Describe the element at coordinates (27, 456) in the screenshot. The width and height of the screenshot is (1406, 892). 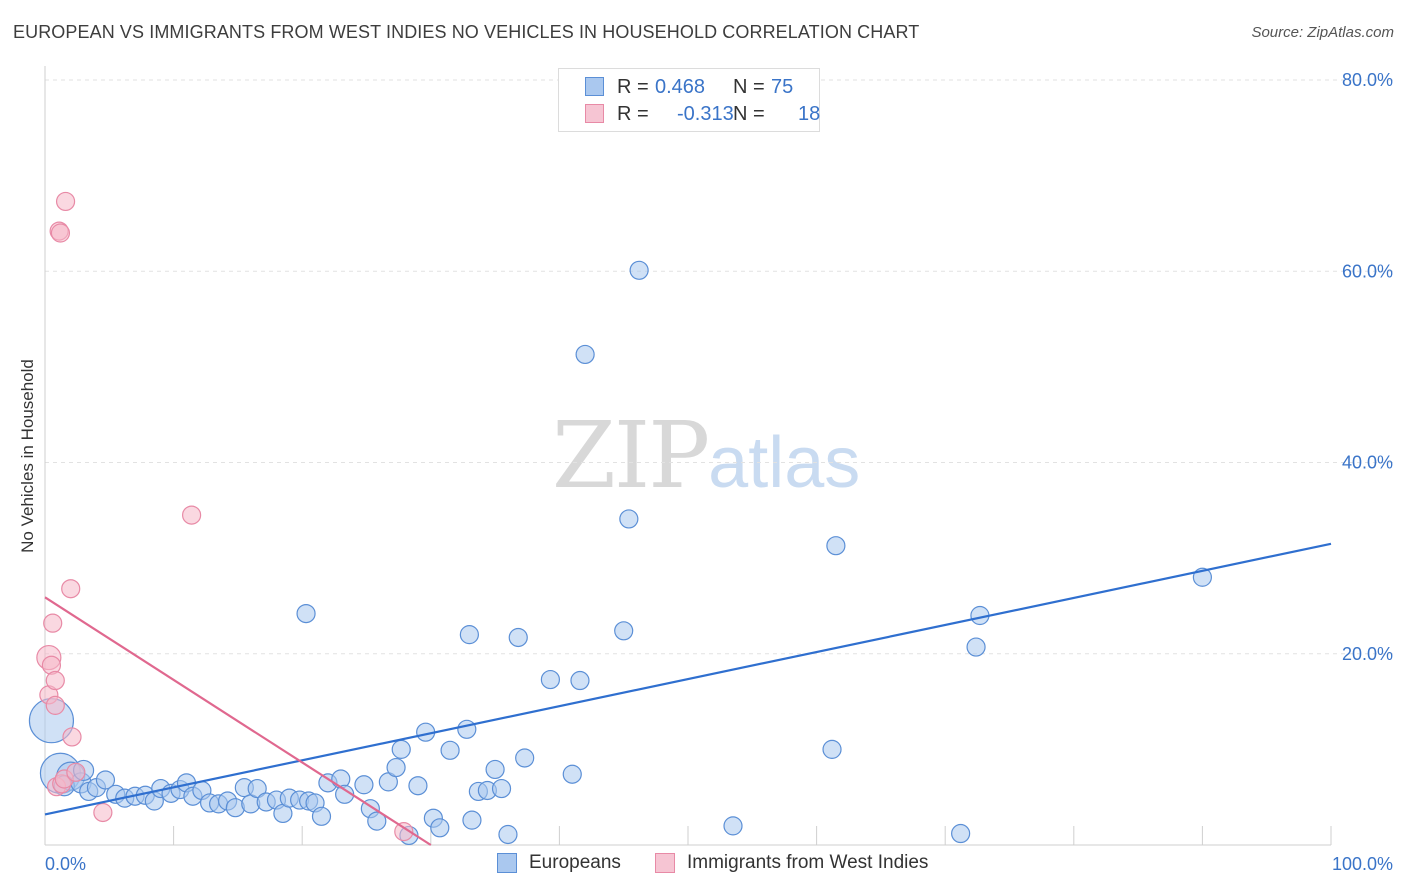
I see `y-axis-label: No Vehicles in Household` at that location.